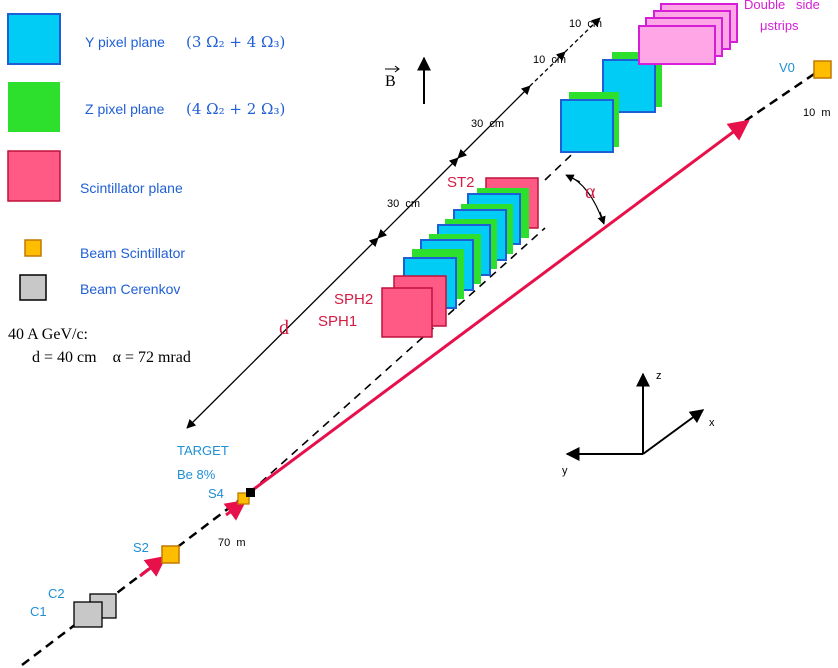 The width and height of the screenshot is (838, 668). I want to click on label-axis-y: y, so click(565, 471).